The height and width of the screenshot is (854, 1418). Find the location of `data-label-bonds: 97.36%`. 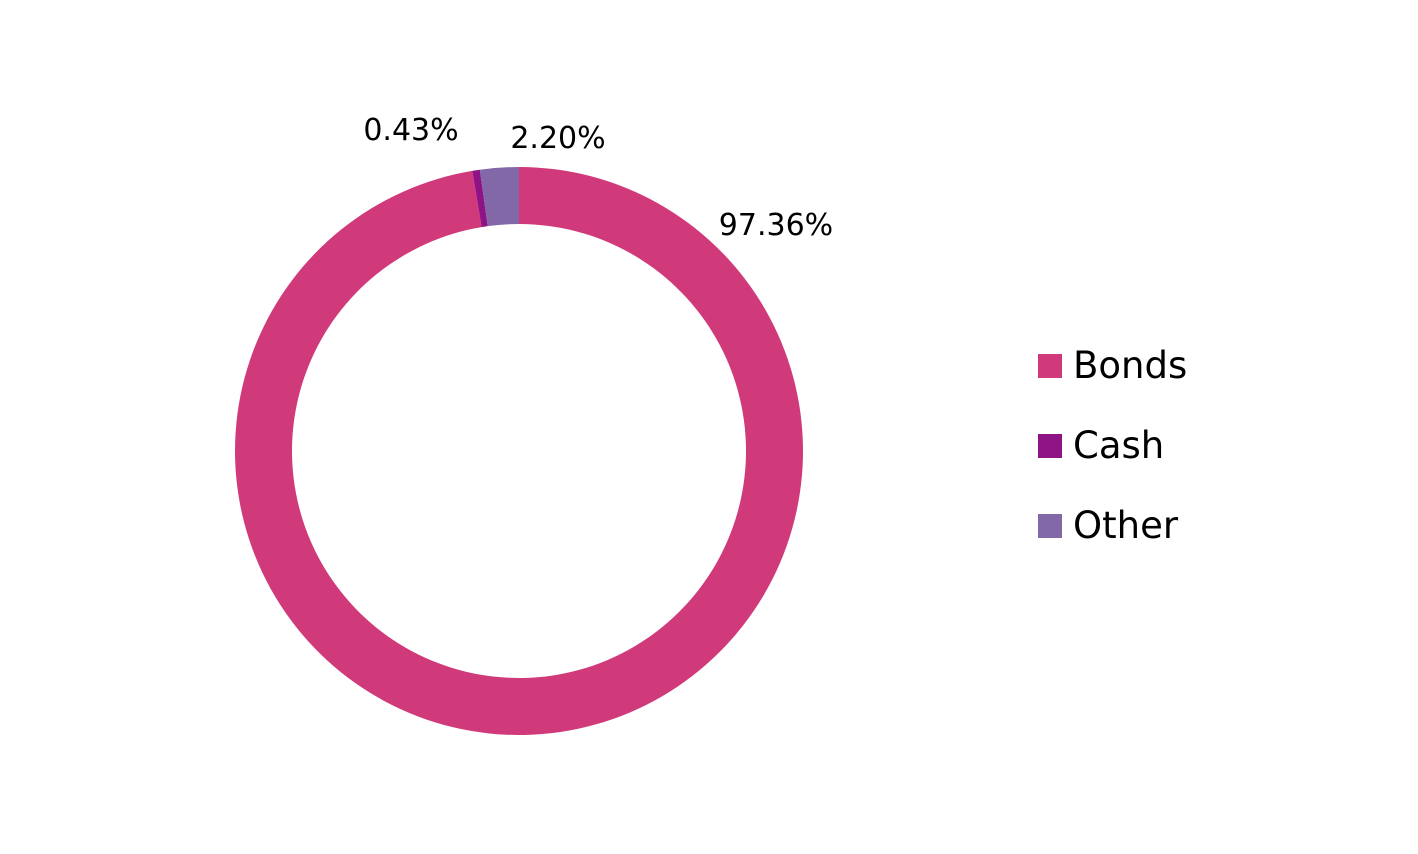

data-label-bonds: 97.36% is located at coordinates (776, 225).